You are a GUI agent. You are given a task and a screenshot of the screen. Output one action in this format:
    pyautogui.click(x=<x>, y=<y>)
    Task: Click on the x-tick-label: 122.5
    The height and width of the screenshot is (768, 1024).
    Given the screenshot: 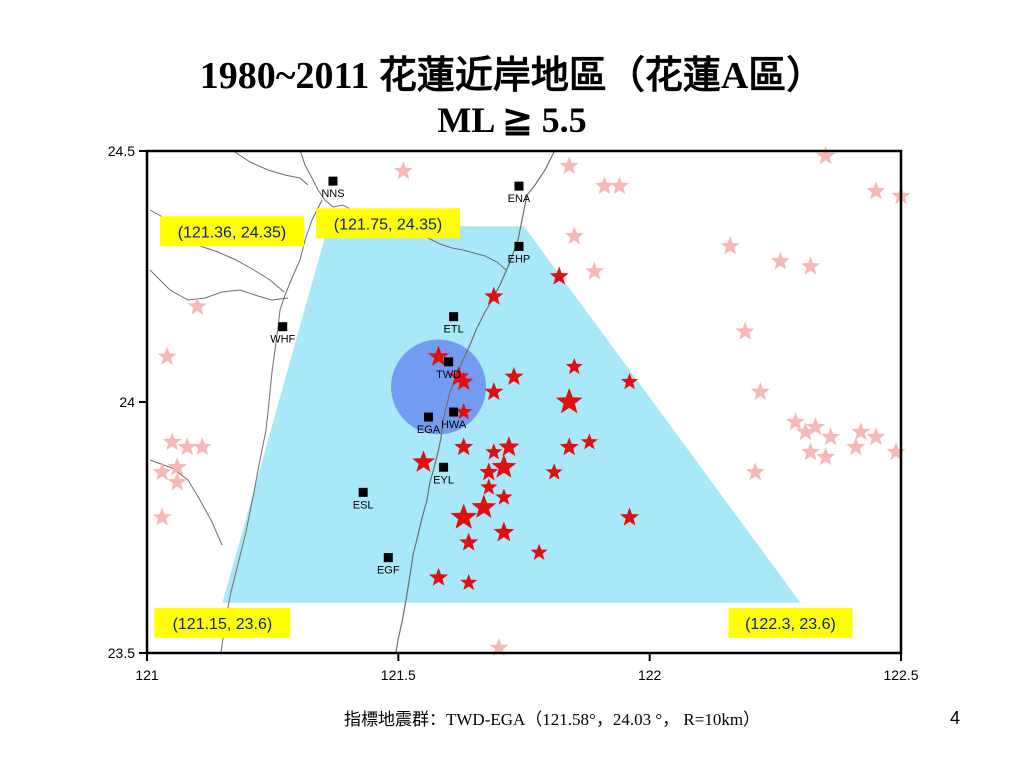 What is the action you would take?
    pyautogui.click(x=900, y=675)
    